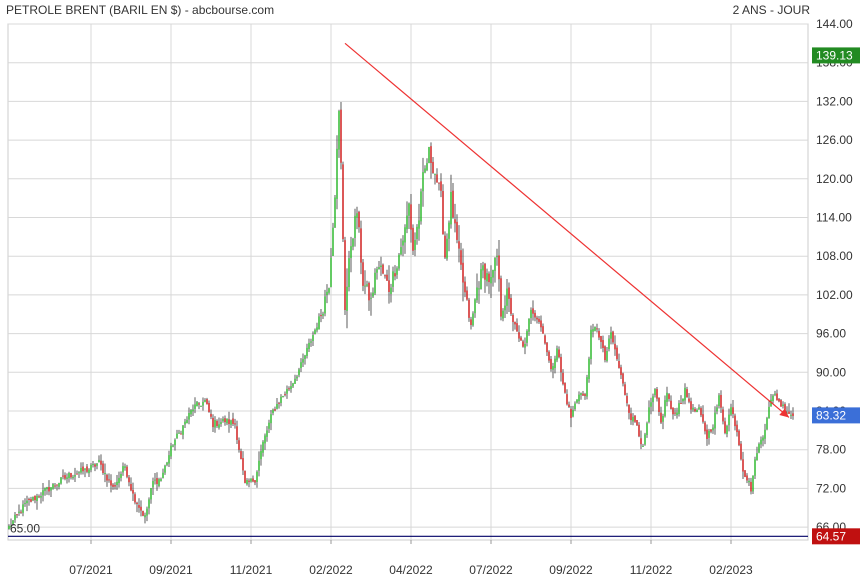 Image resolution: width=860 pixels, height=580 pixels. Describe the element at coordinates (834, 140) in the screenshot. I see `y-tick-label: 126.00` at that location.